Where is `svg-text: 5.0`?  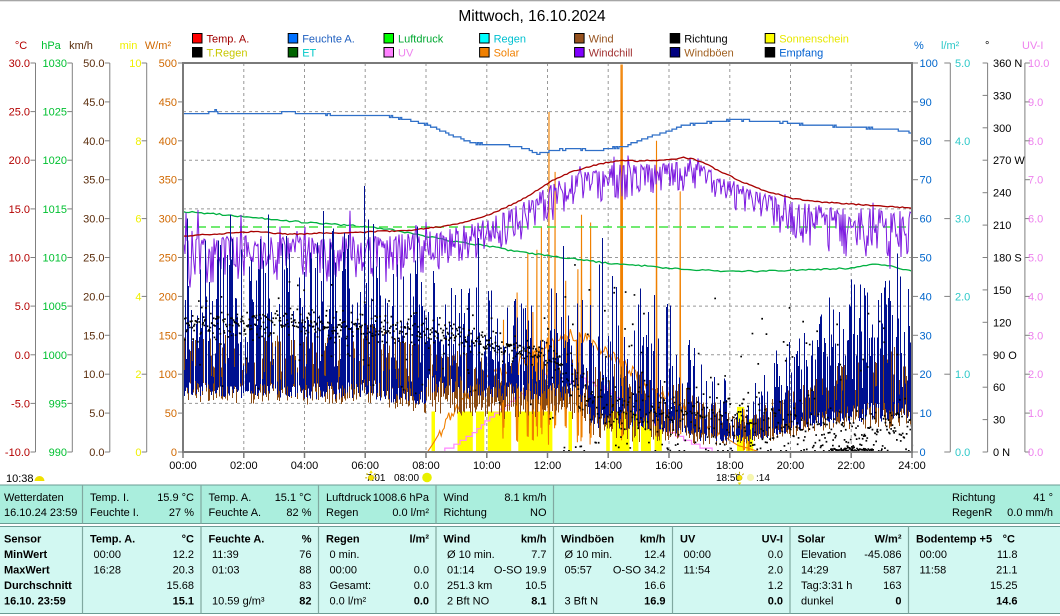
svg-text: 5.0 is located at coordinates (1035, 259).